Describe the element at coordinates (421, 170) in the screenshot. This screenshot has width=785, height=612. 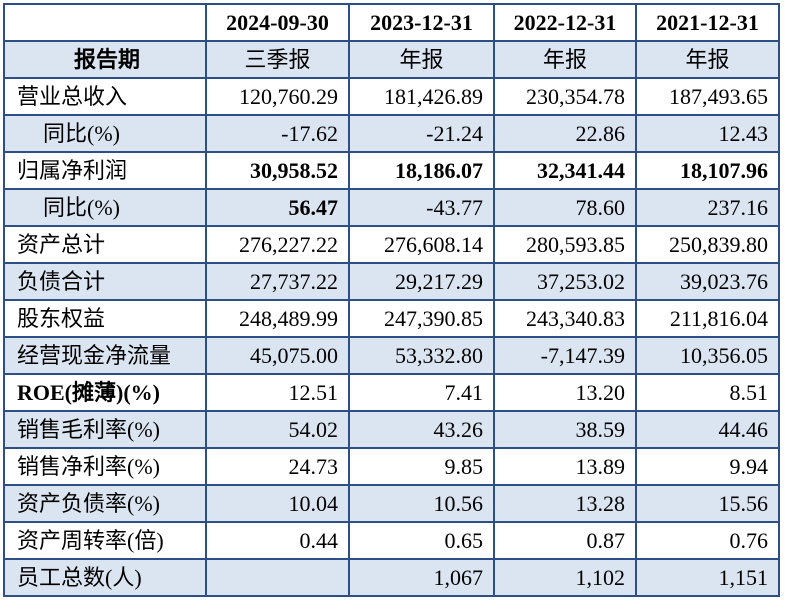
I see `row-value: 18,186.07` at that location.